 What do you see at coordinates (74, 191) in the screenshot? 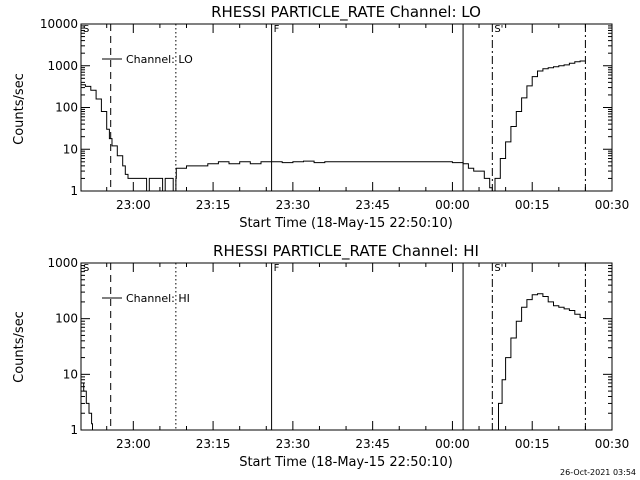
I see `panel-lo-ytick-label: 1` at bounding box center [74, 191].